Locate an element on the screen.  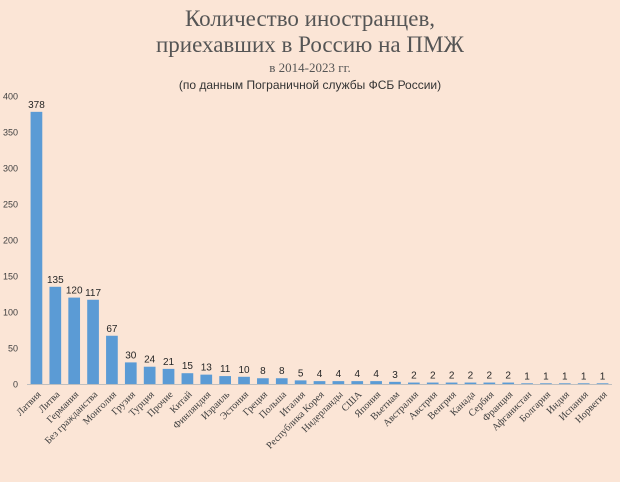
data-label: 120 is located at coordinates (74, 291).